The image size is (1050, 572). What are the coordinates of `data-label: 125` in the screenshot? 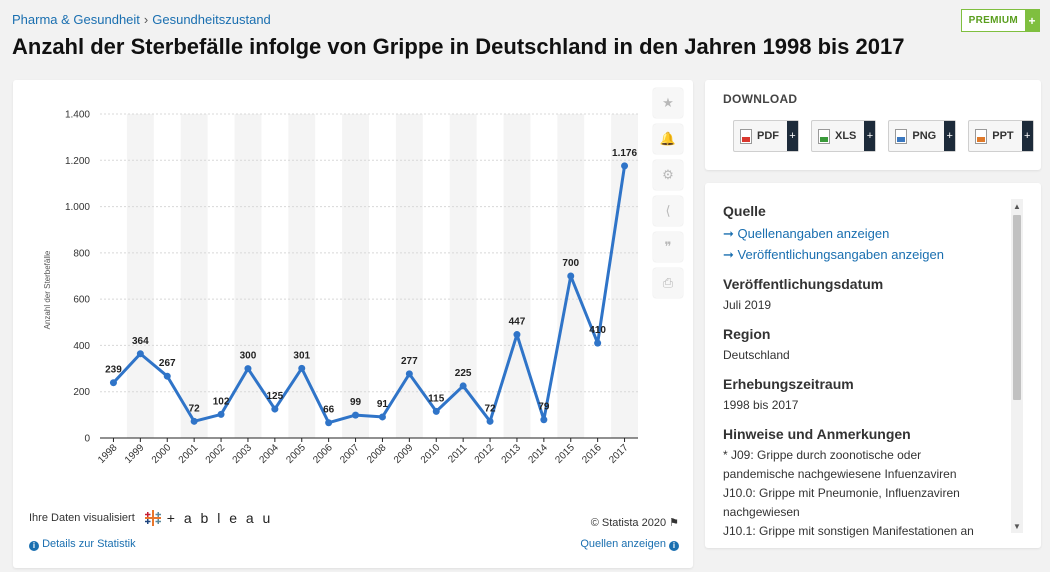 It's located at (275, 396).